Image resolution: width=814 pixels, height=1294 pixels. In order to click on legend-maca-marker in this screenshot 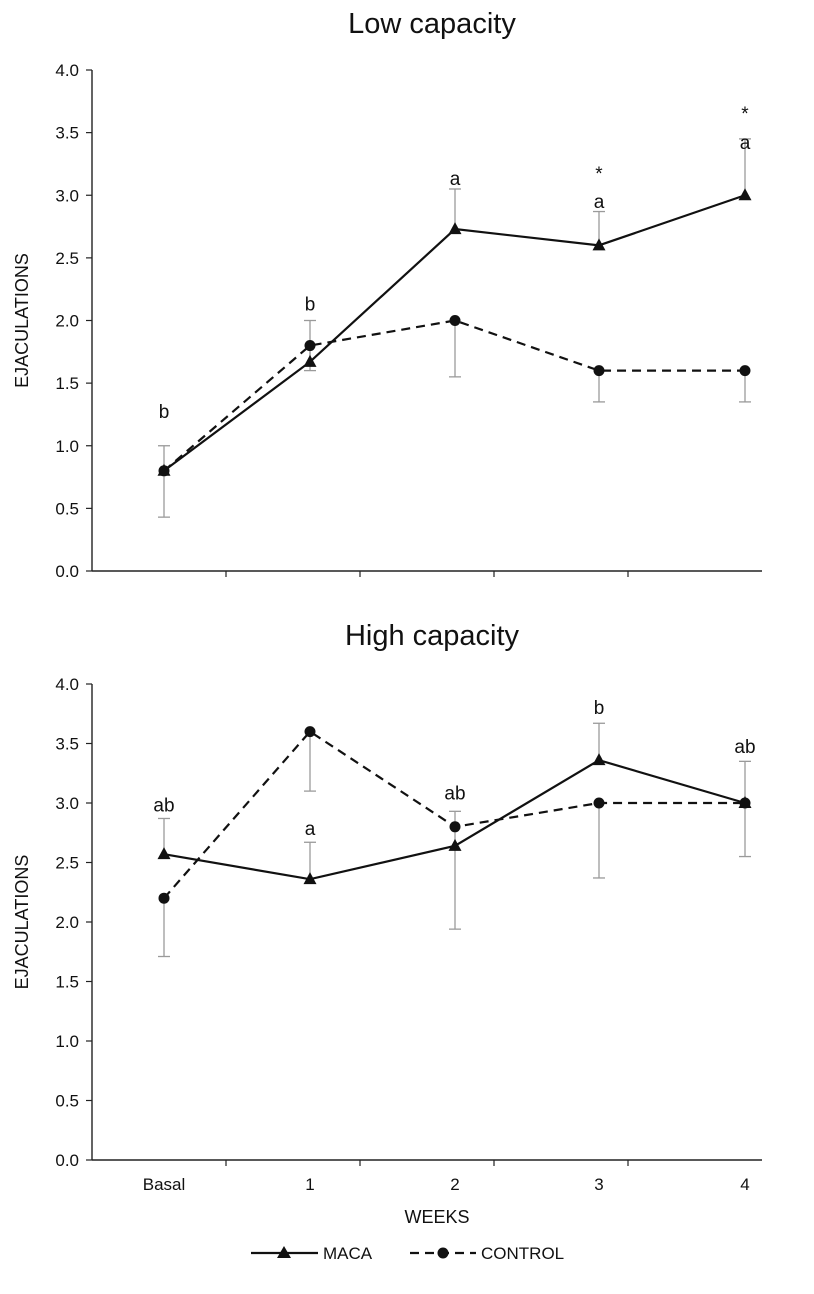, I will do `click(284, 1252)`.